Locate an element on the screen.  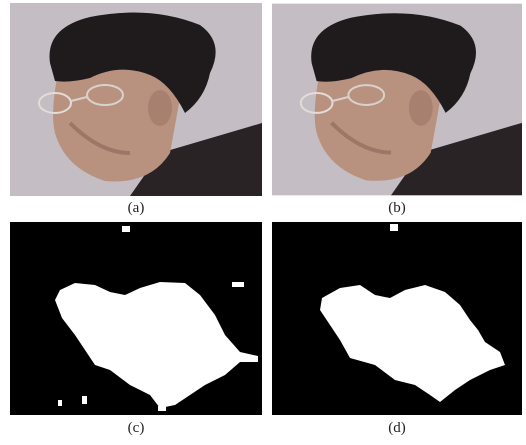
panel-label: (a) is located at coordinates (136, 208).